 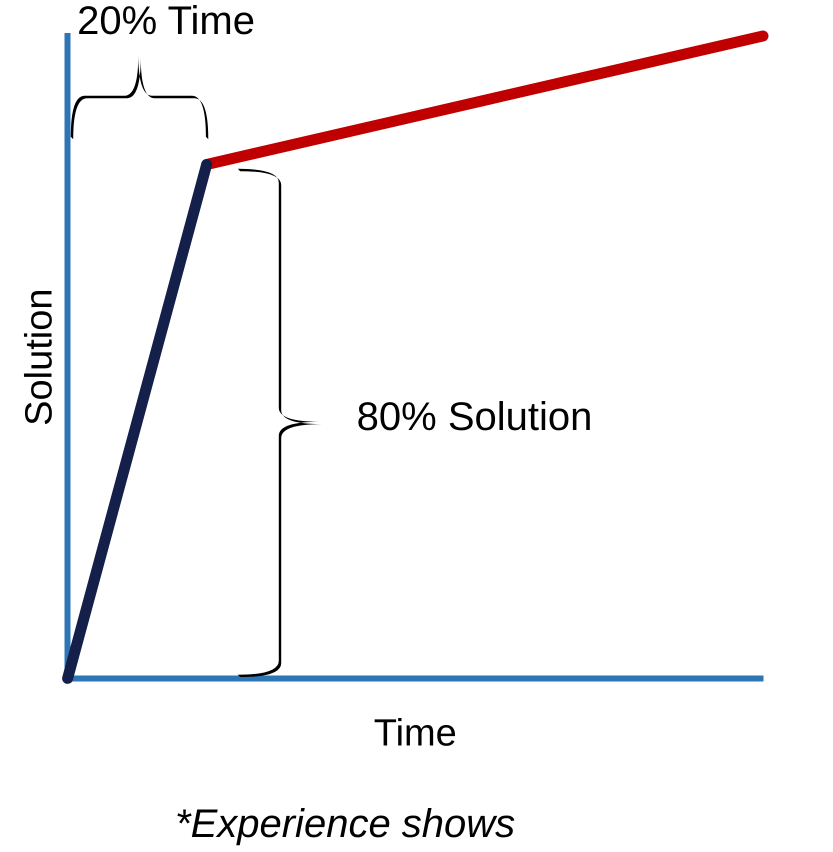 I want to click on y-axis-title: Solution, so click(x=39, y=357).